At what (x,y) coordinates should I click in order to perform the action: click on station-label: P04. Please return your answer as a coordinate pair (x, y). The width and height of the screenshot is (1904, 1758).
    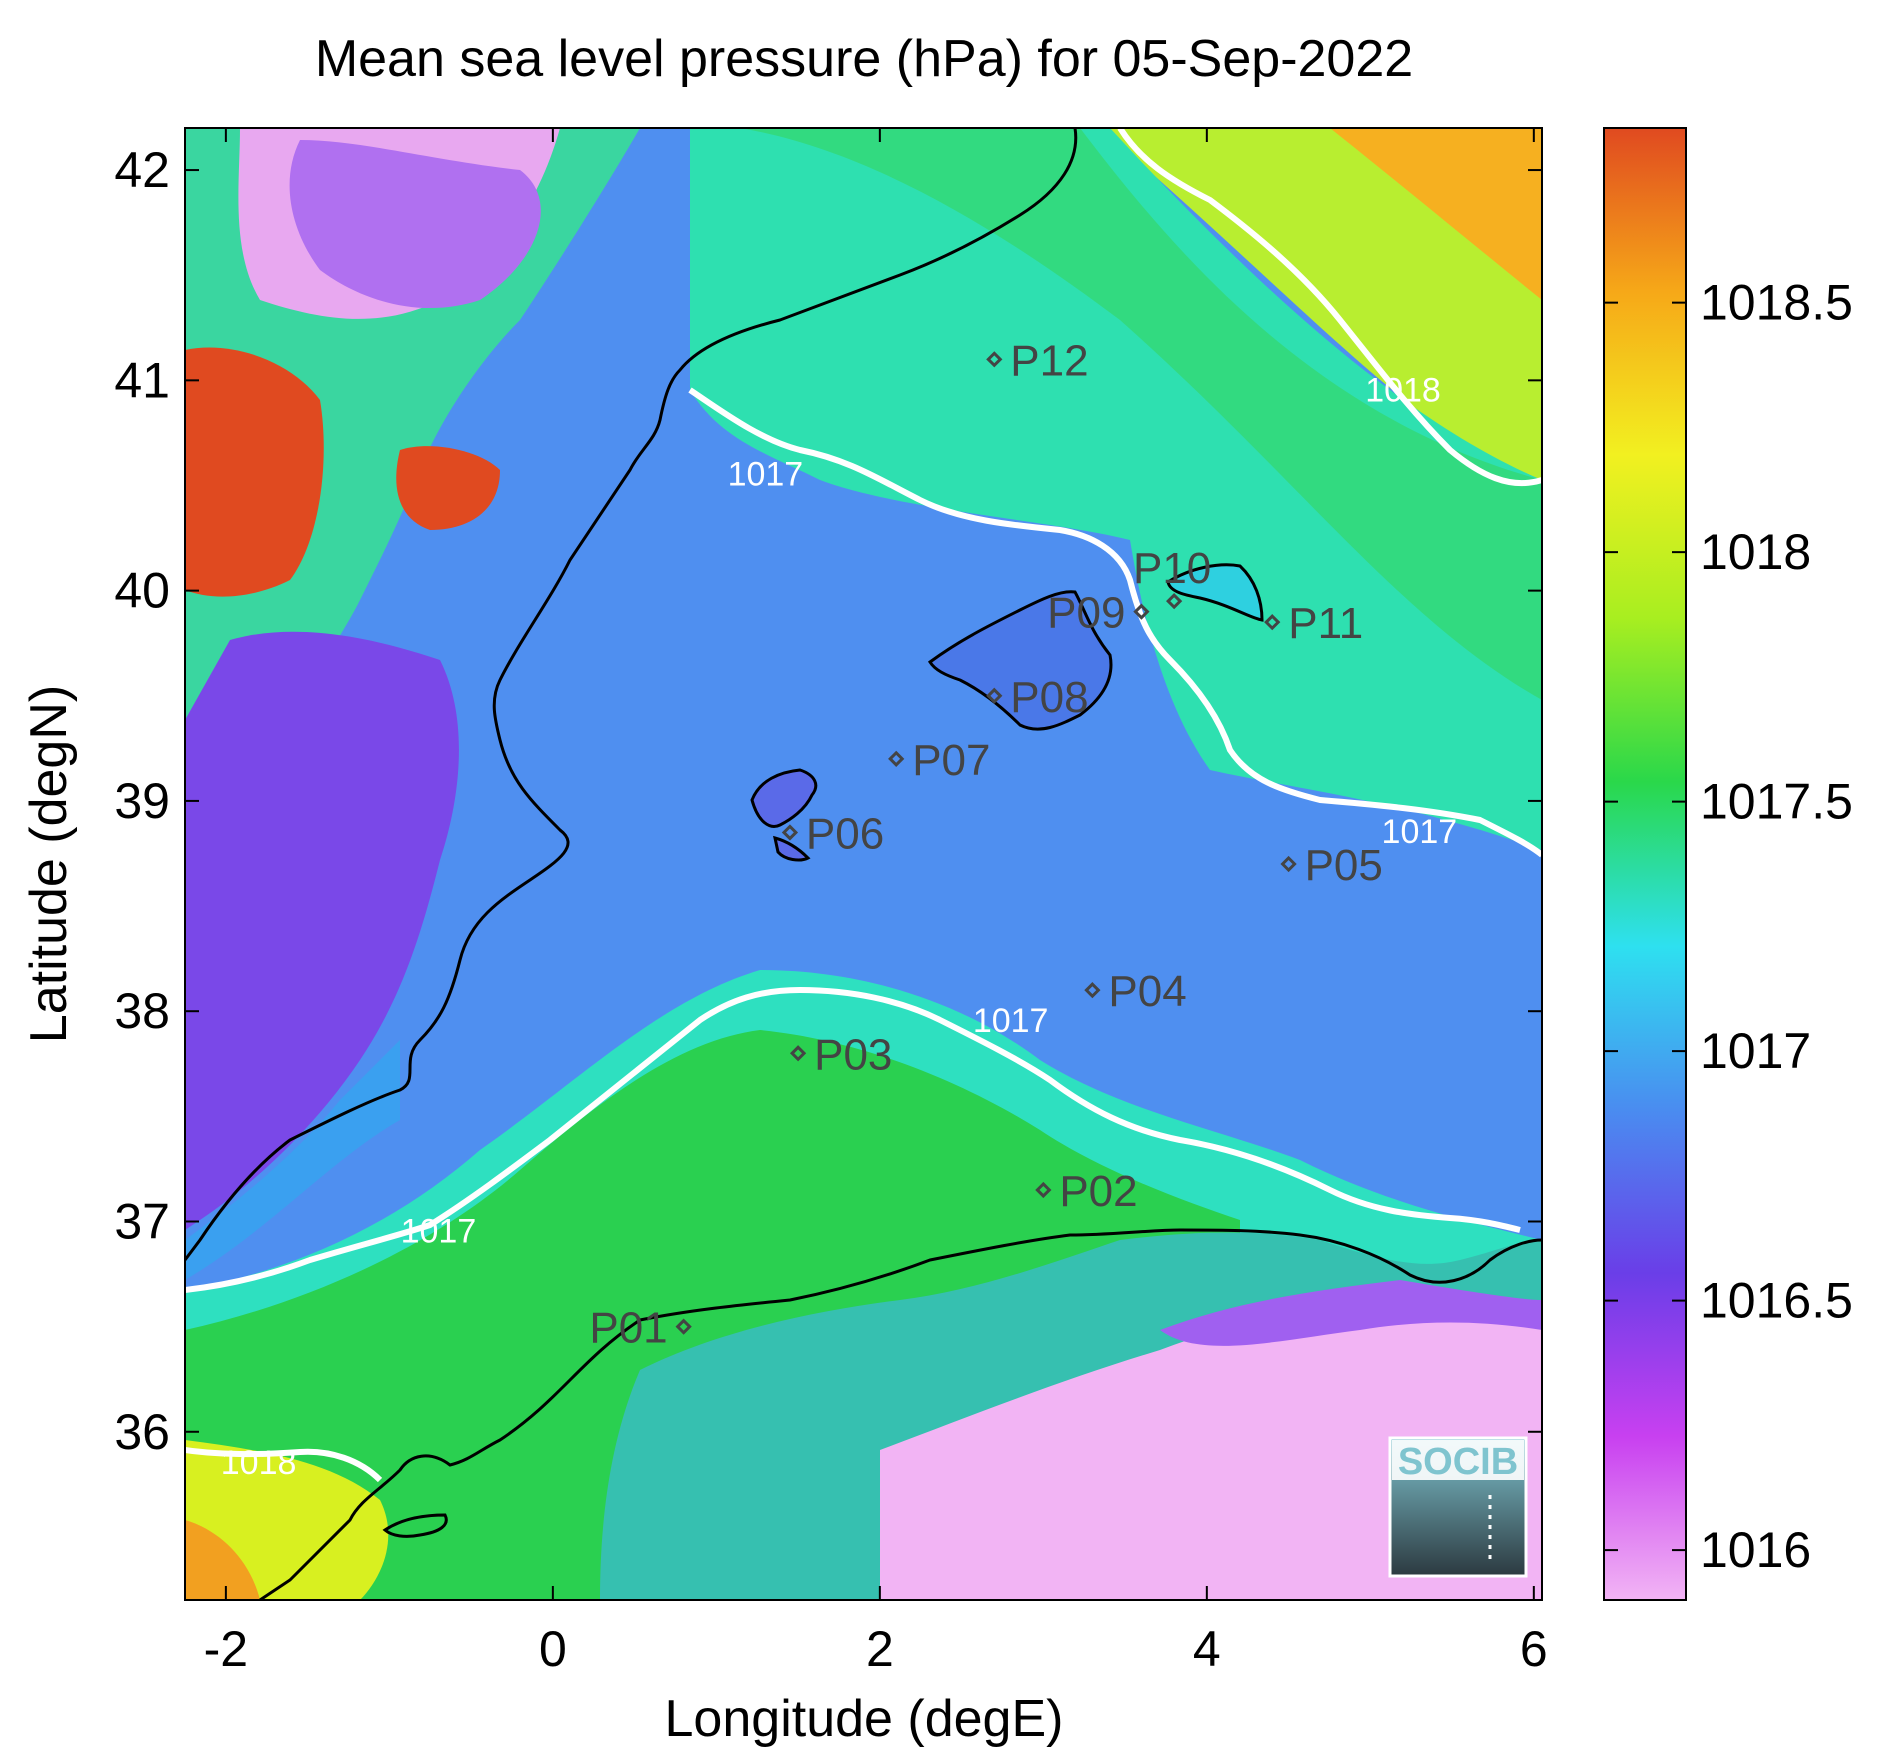
    Looking at the image, I should click on (1147, 991).